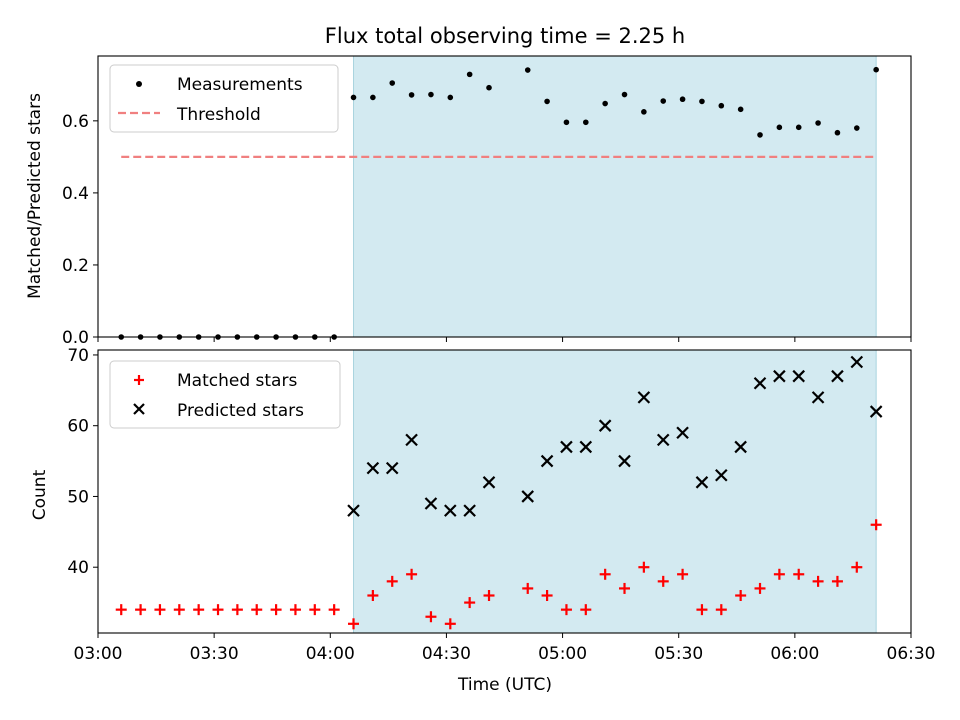 The width and height of the screenshot is (960, 720). What do you see at coordinates (240, 411) in the screenshot?
I see `legend-predicted-label: Predicted stars` at bounding box center [240, 411].